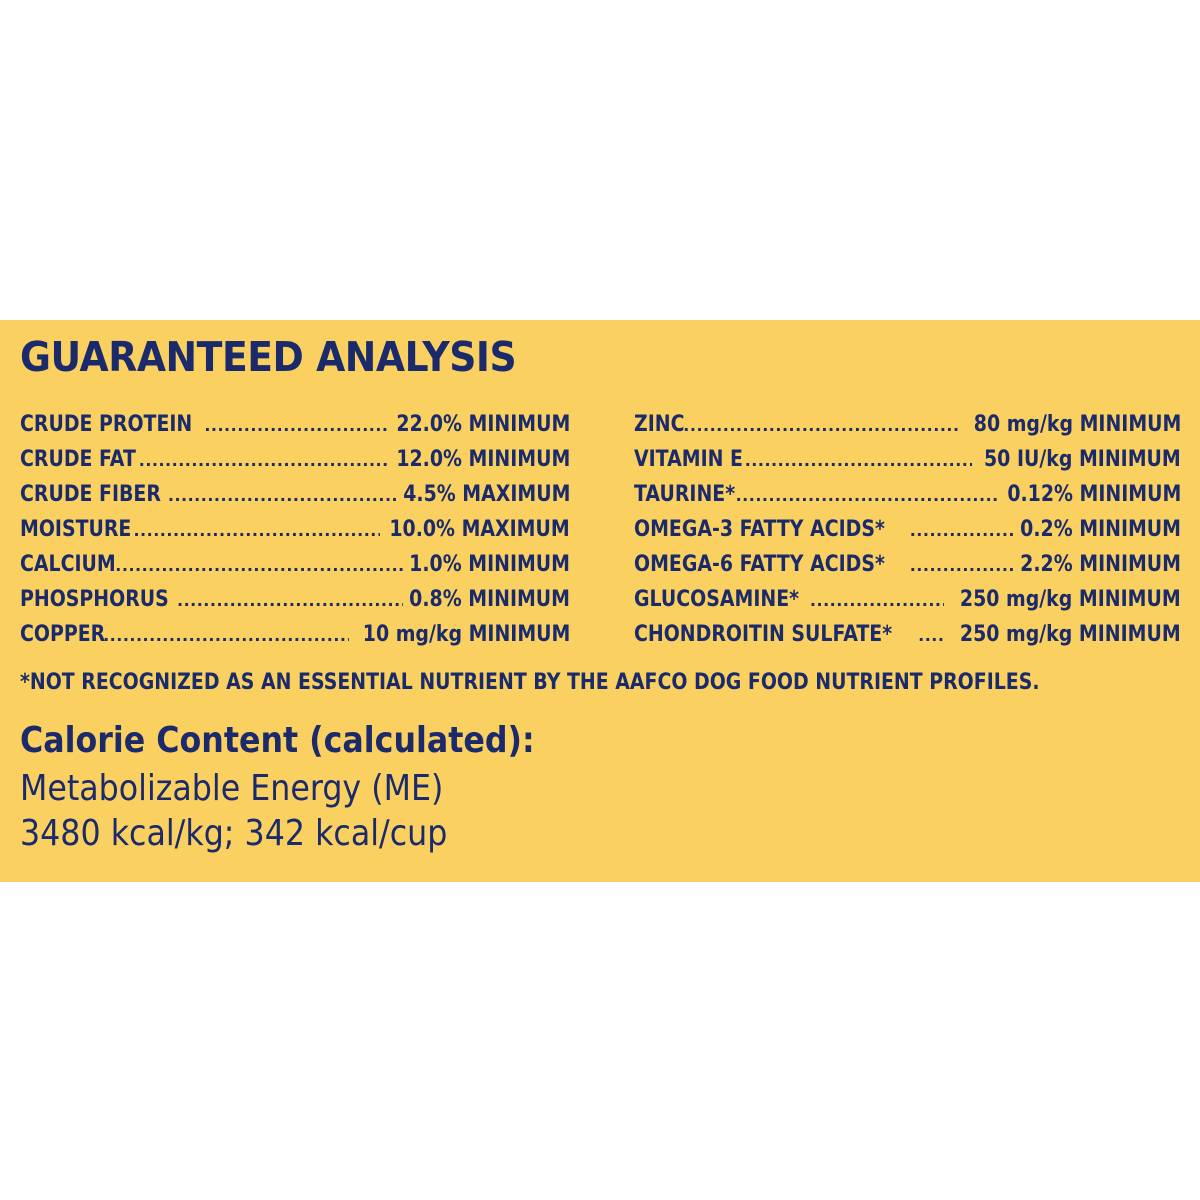  Describe the element at coordinates (479, 529) in the screenshot. I see `nutrient-value: 10.0% MAXIMUM` at that location.